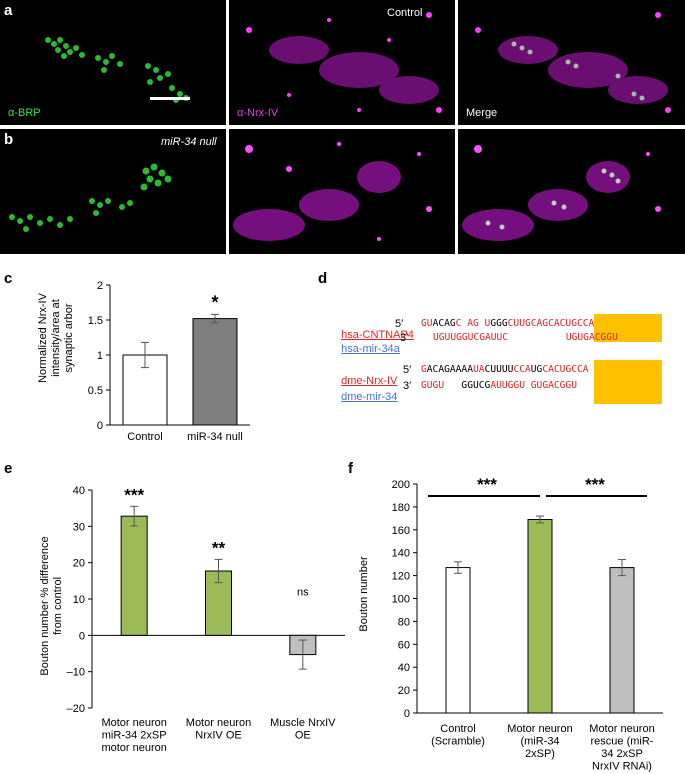 The height and width of the screenshot is (774, 685). What do you see at coordinates (79, 491) in the screenshot?
I see `chart-e-ytick-label: 40` at bounding box center [79, 491].